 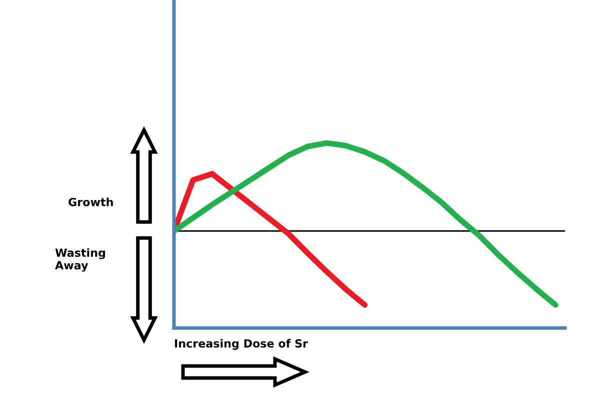 I want to click on x-axis-title: Increasing Dose of Sr, so click(x=241, y=344).